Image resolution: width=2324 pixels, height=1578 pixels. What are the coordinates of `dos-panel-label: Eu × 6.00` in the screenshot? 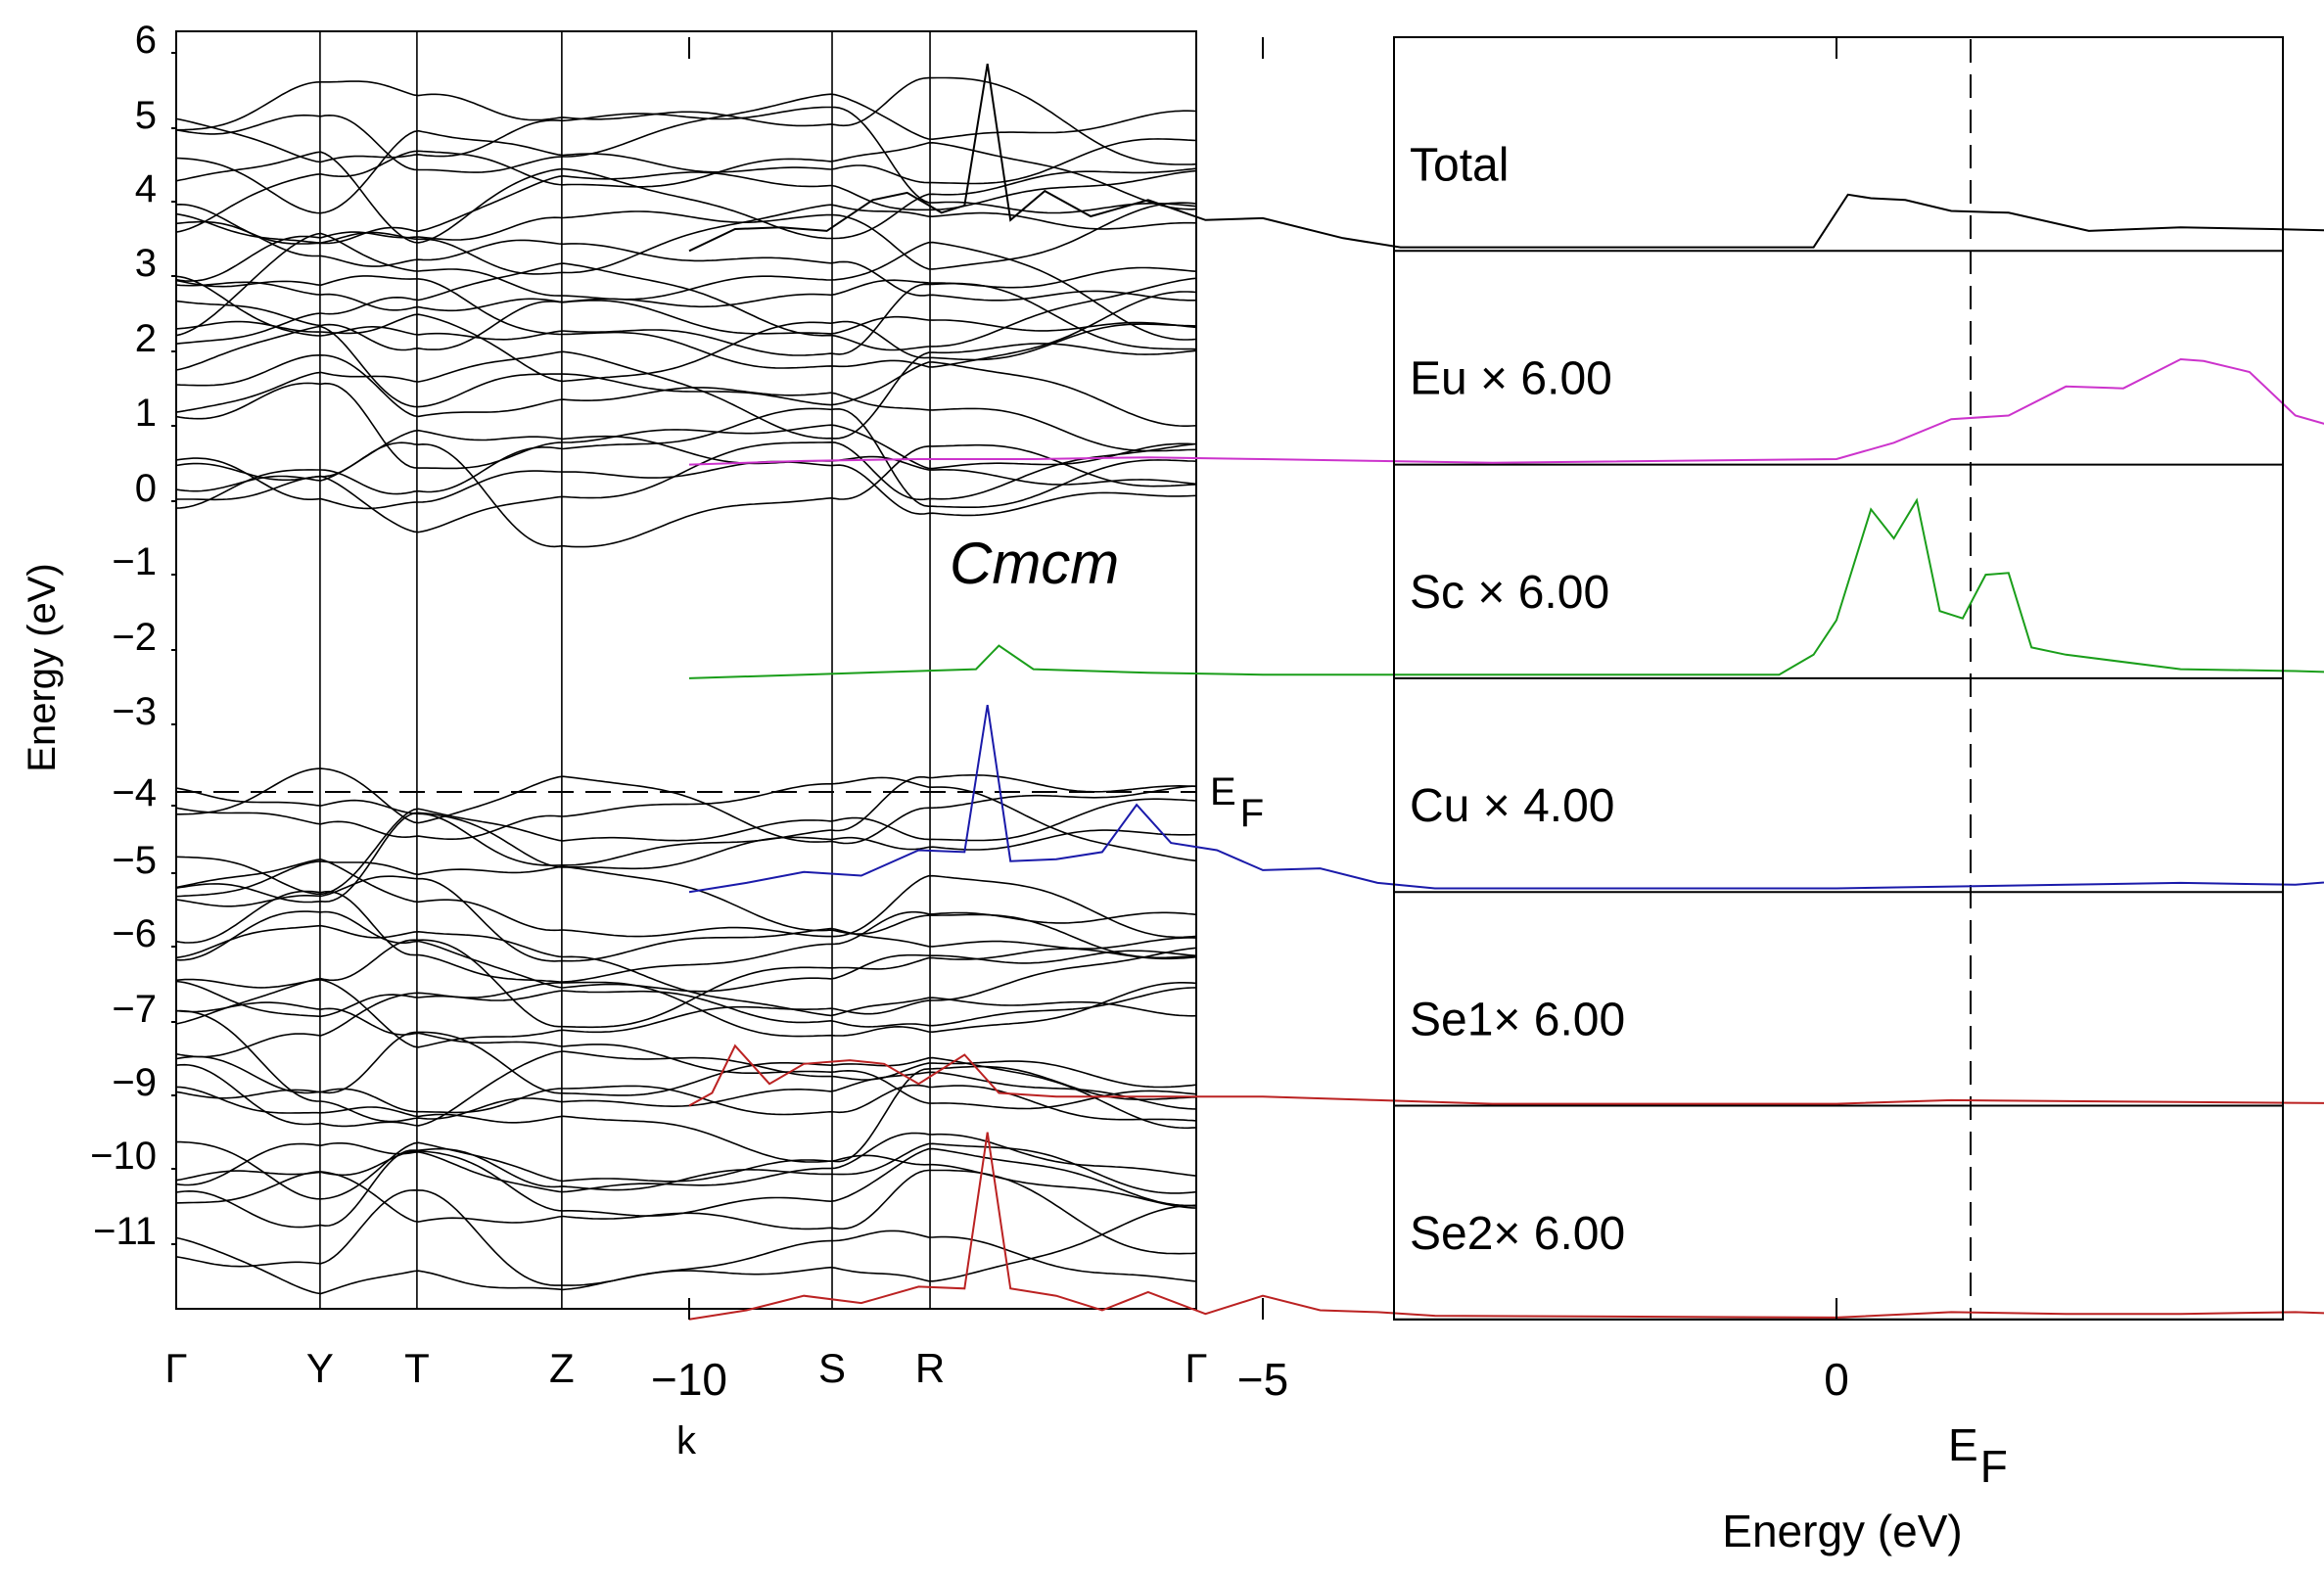 It's located at (1511, 379).